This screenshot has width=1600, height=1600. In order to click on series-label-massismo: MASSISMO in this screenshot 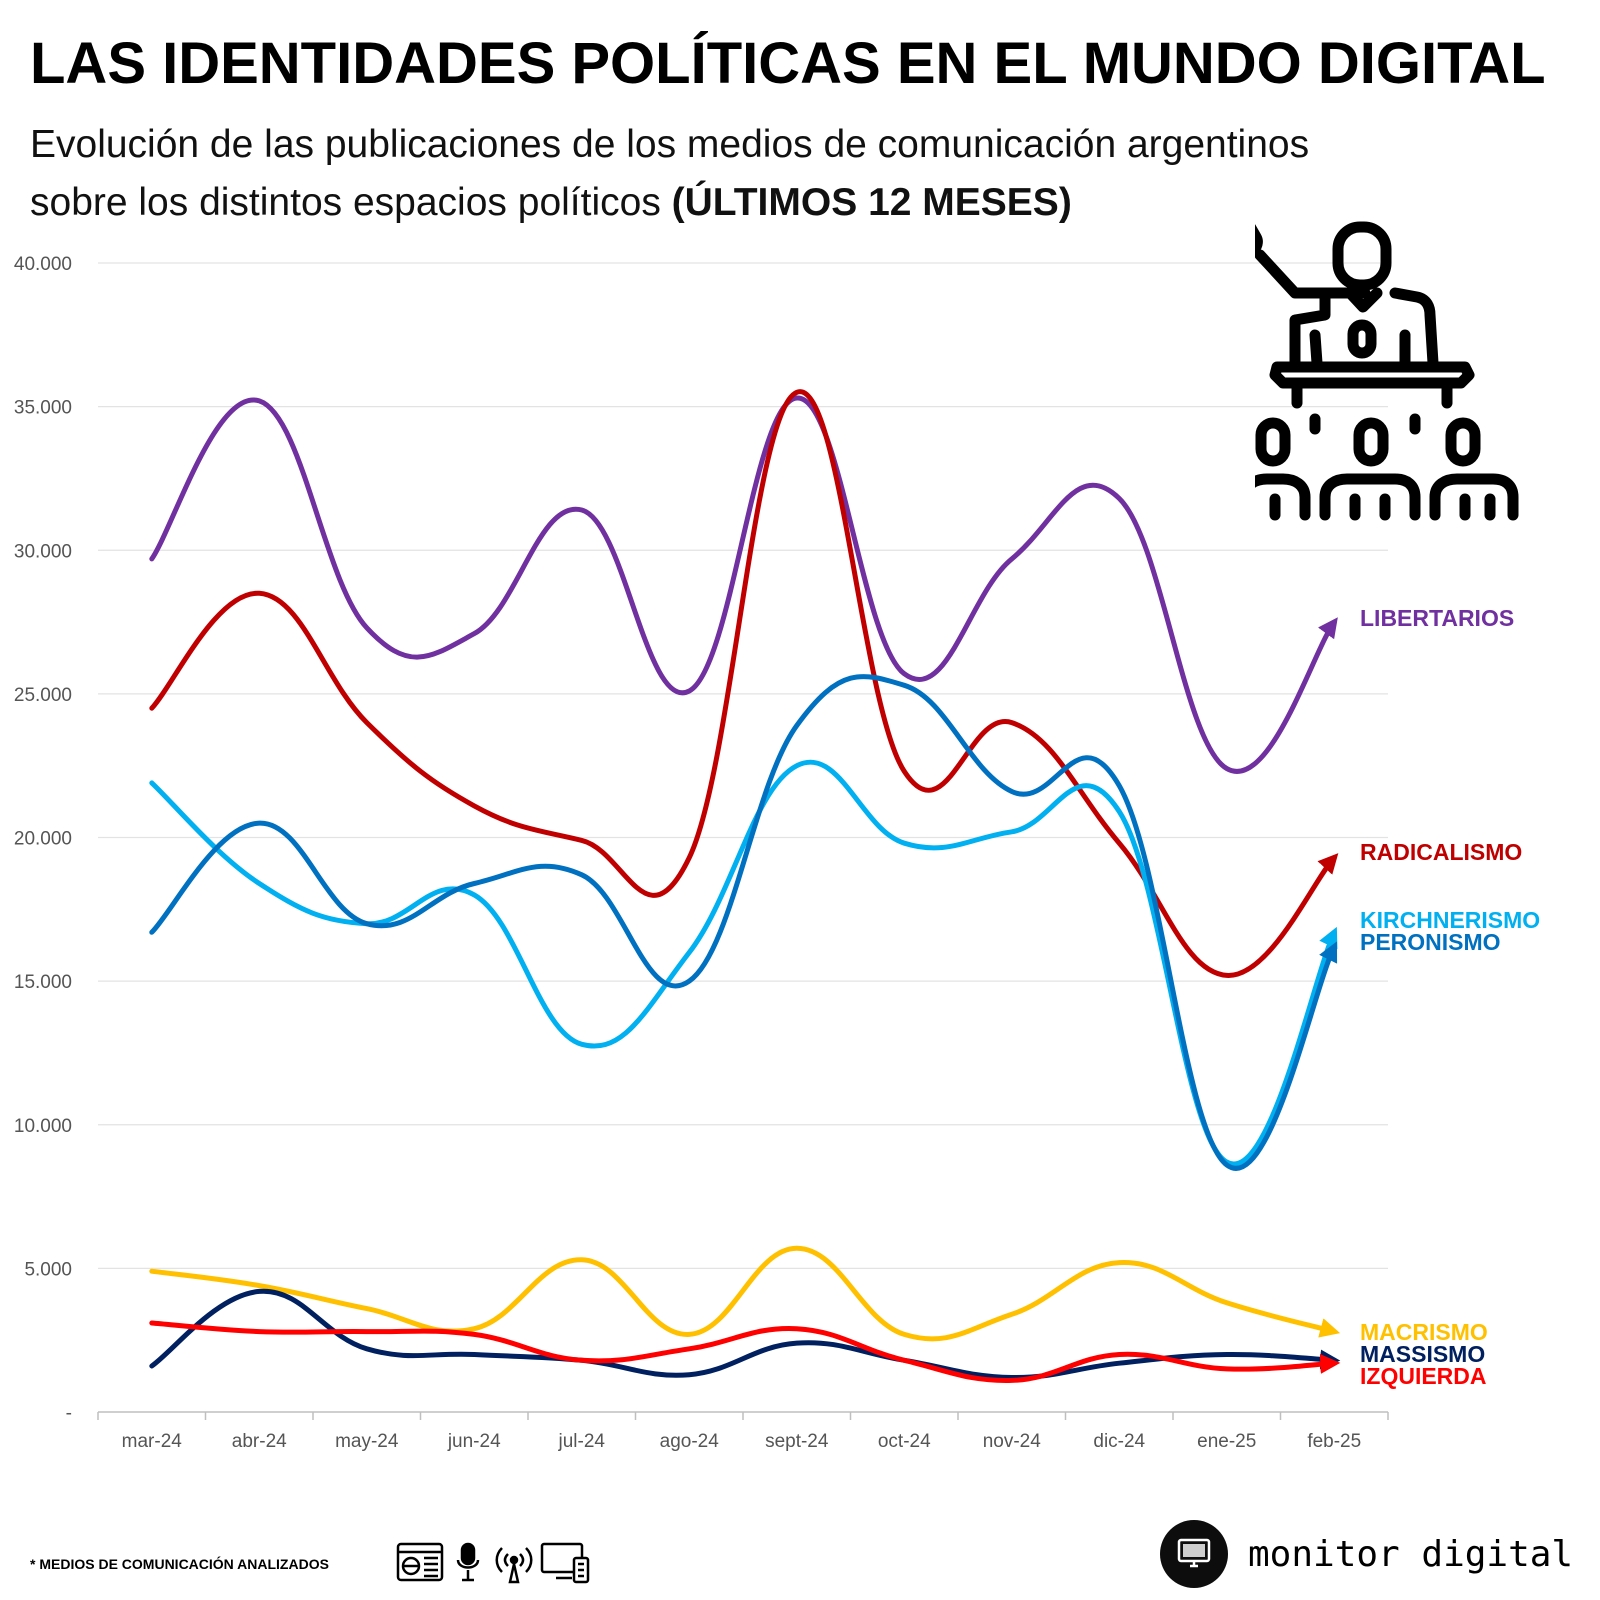, I will do `click(1422, 1354)`.